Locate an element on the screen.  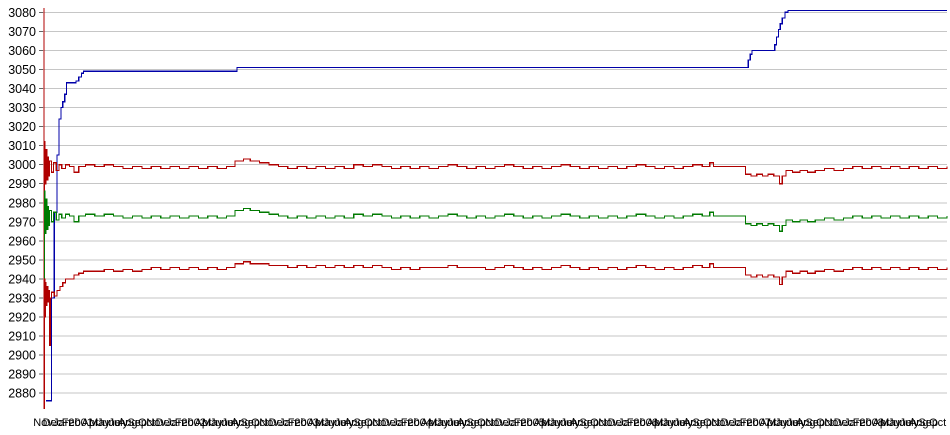
y-tick-label: 3000 is located at coordinates (22, 165).